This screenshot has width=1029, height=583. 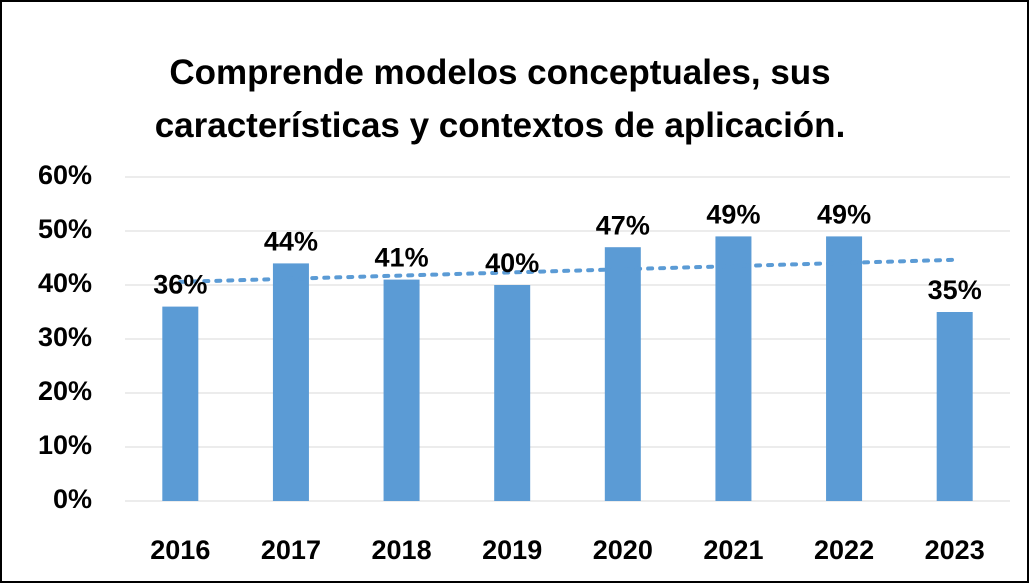 What do you see at coordinates (733, 550) in the screenshot?
I see `x-tick-label: 2021` at bounding box center [733, 550].